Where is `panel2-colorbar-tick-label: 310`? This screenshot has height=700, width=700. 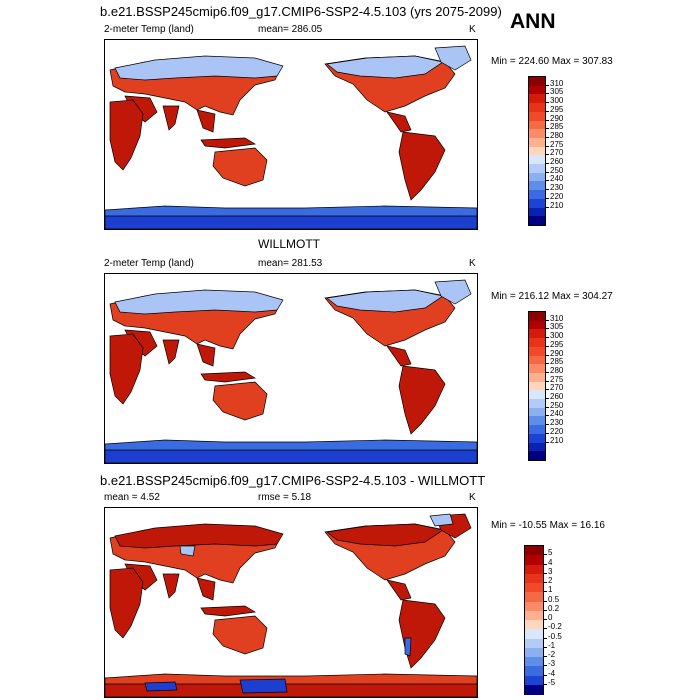 panel2-colorbar-tick-label: 310 is located at coordinates (557, 318).